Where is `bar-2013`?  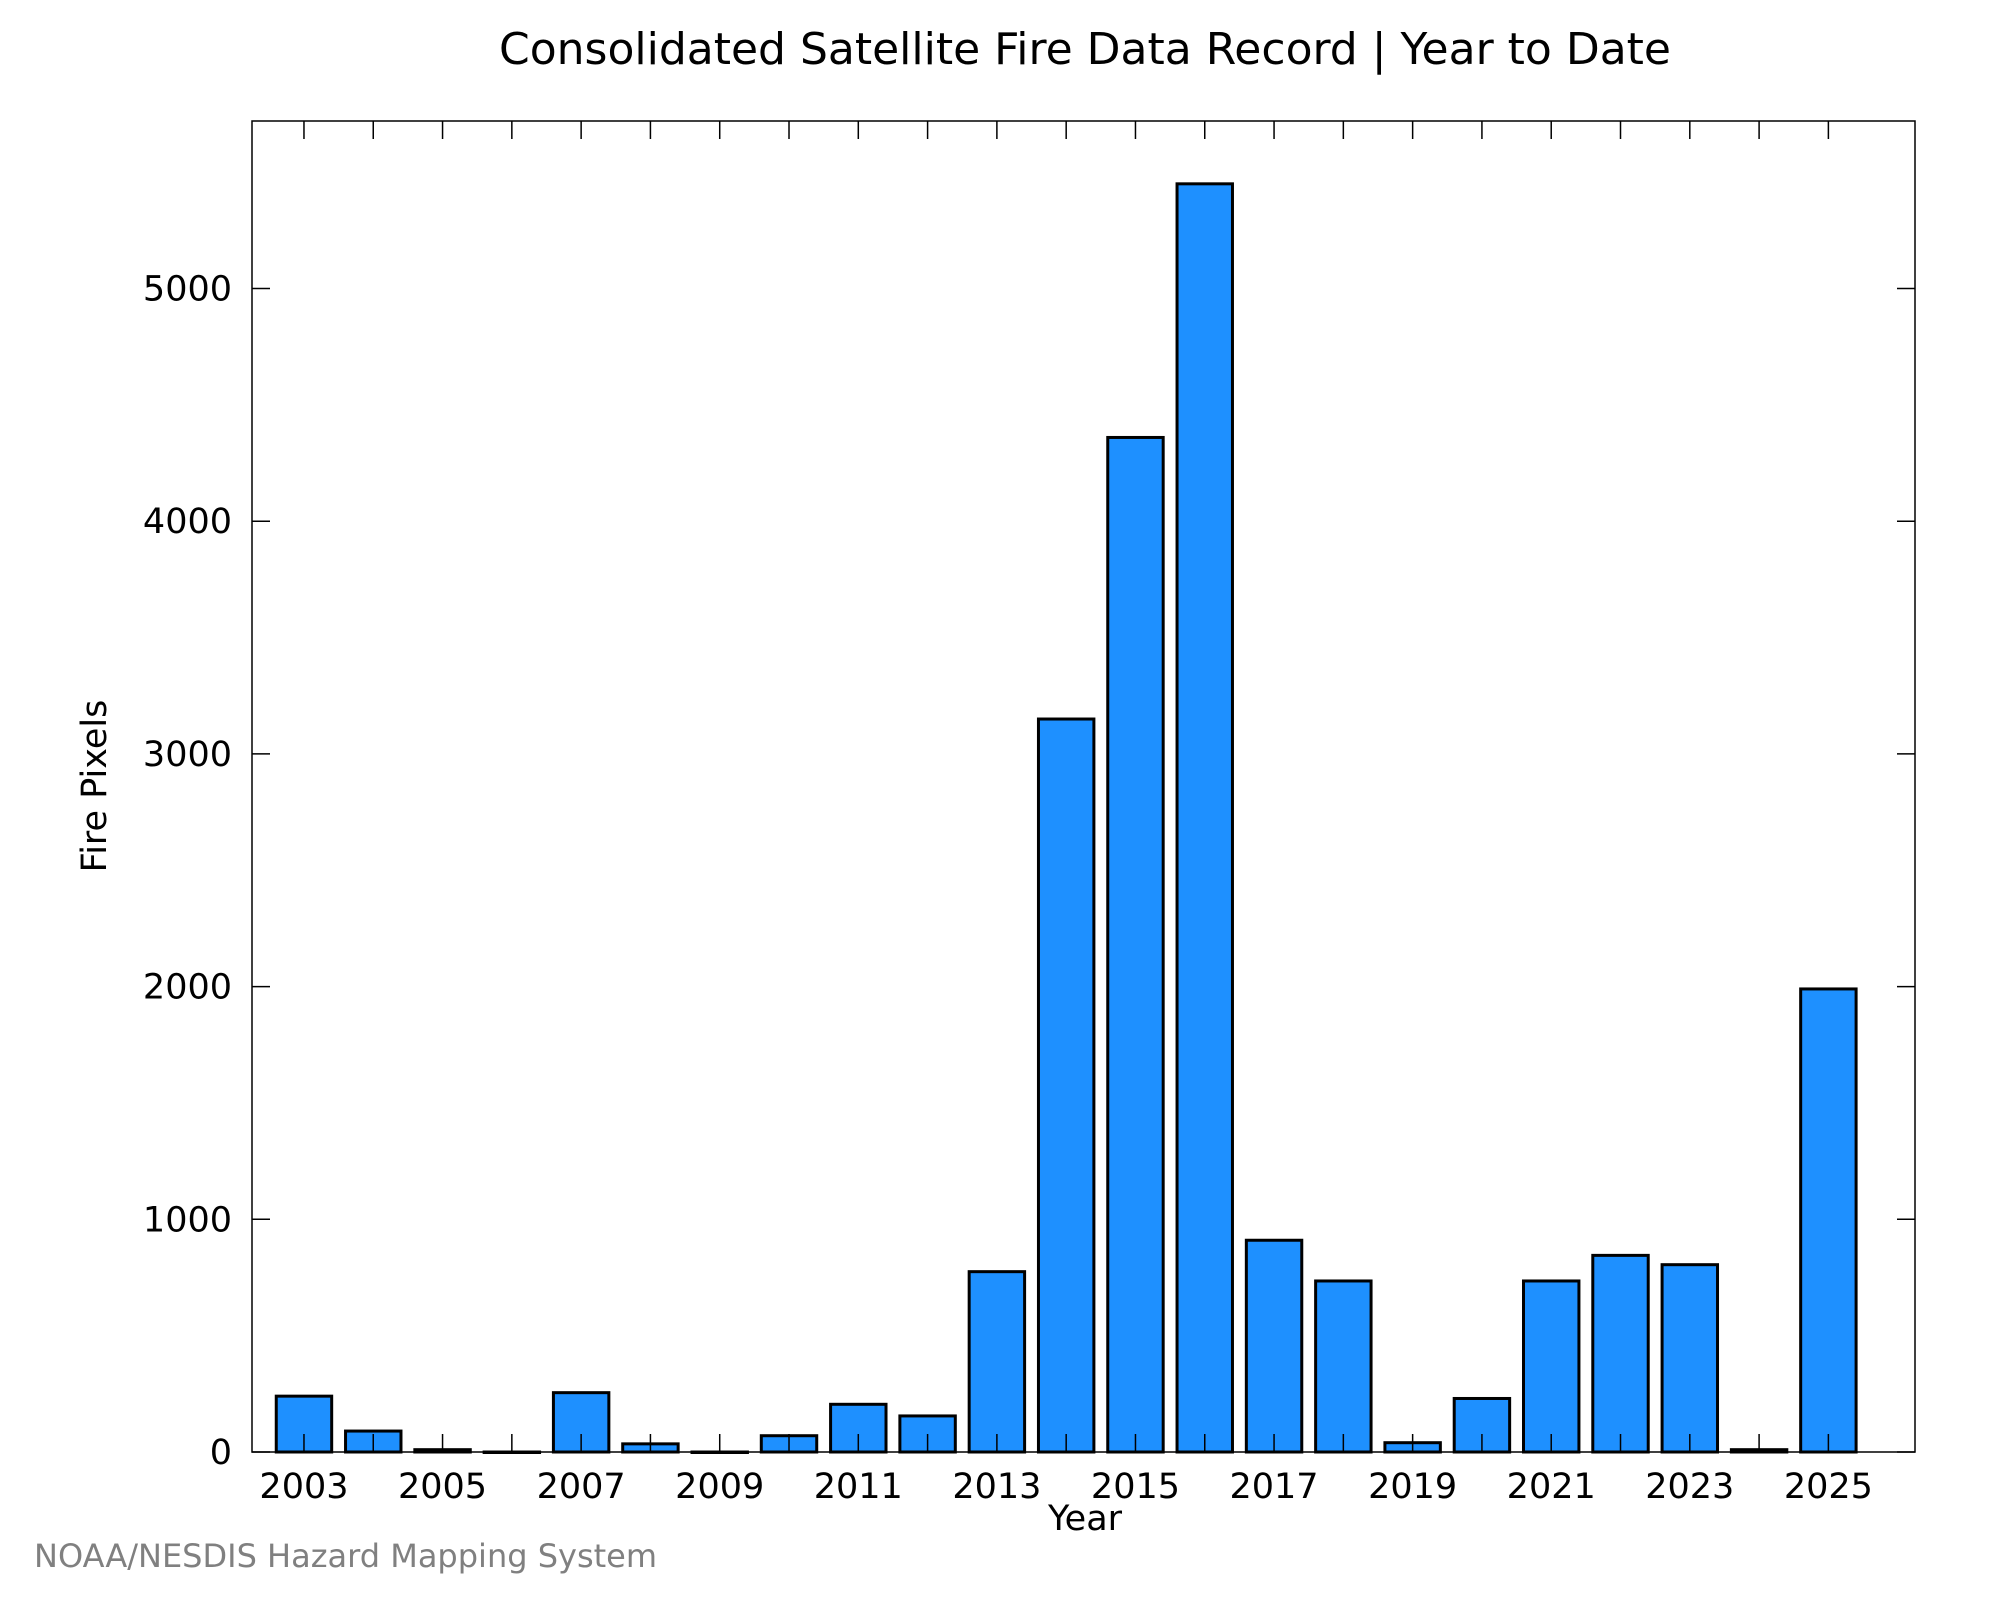
bar-2013 is located at coordinates (997, 1362).